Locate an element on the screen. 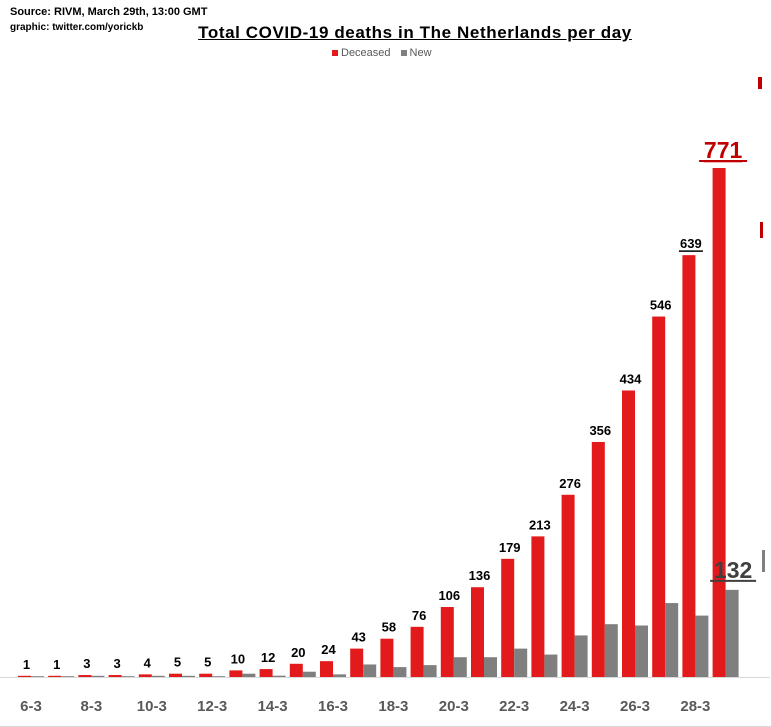  data-label-deceased-23-3: 213 is located at coordinates (540, 524).